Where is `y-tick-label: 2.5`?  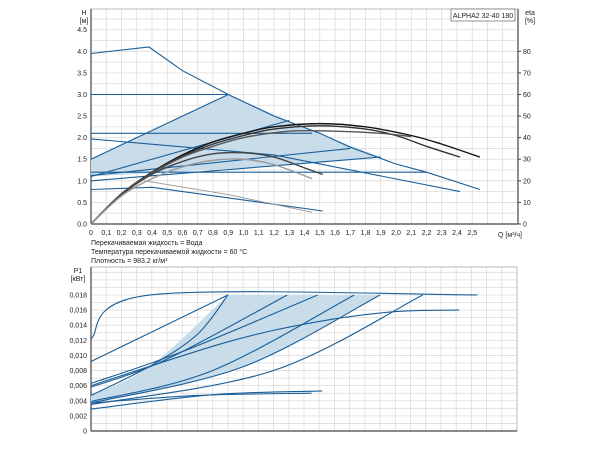 y-tick-label: 2.5 is located at coordinates (82, 117).